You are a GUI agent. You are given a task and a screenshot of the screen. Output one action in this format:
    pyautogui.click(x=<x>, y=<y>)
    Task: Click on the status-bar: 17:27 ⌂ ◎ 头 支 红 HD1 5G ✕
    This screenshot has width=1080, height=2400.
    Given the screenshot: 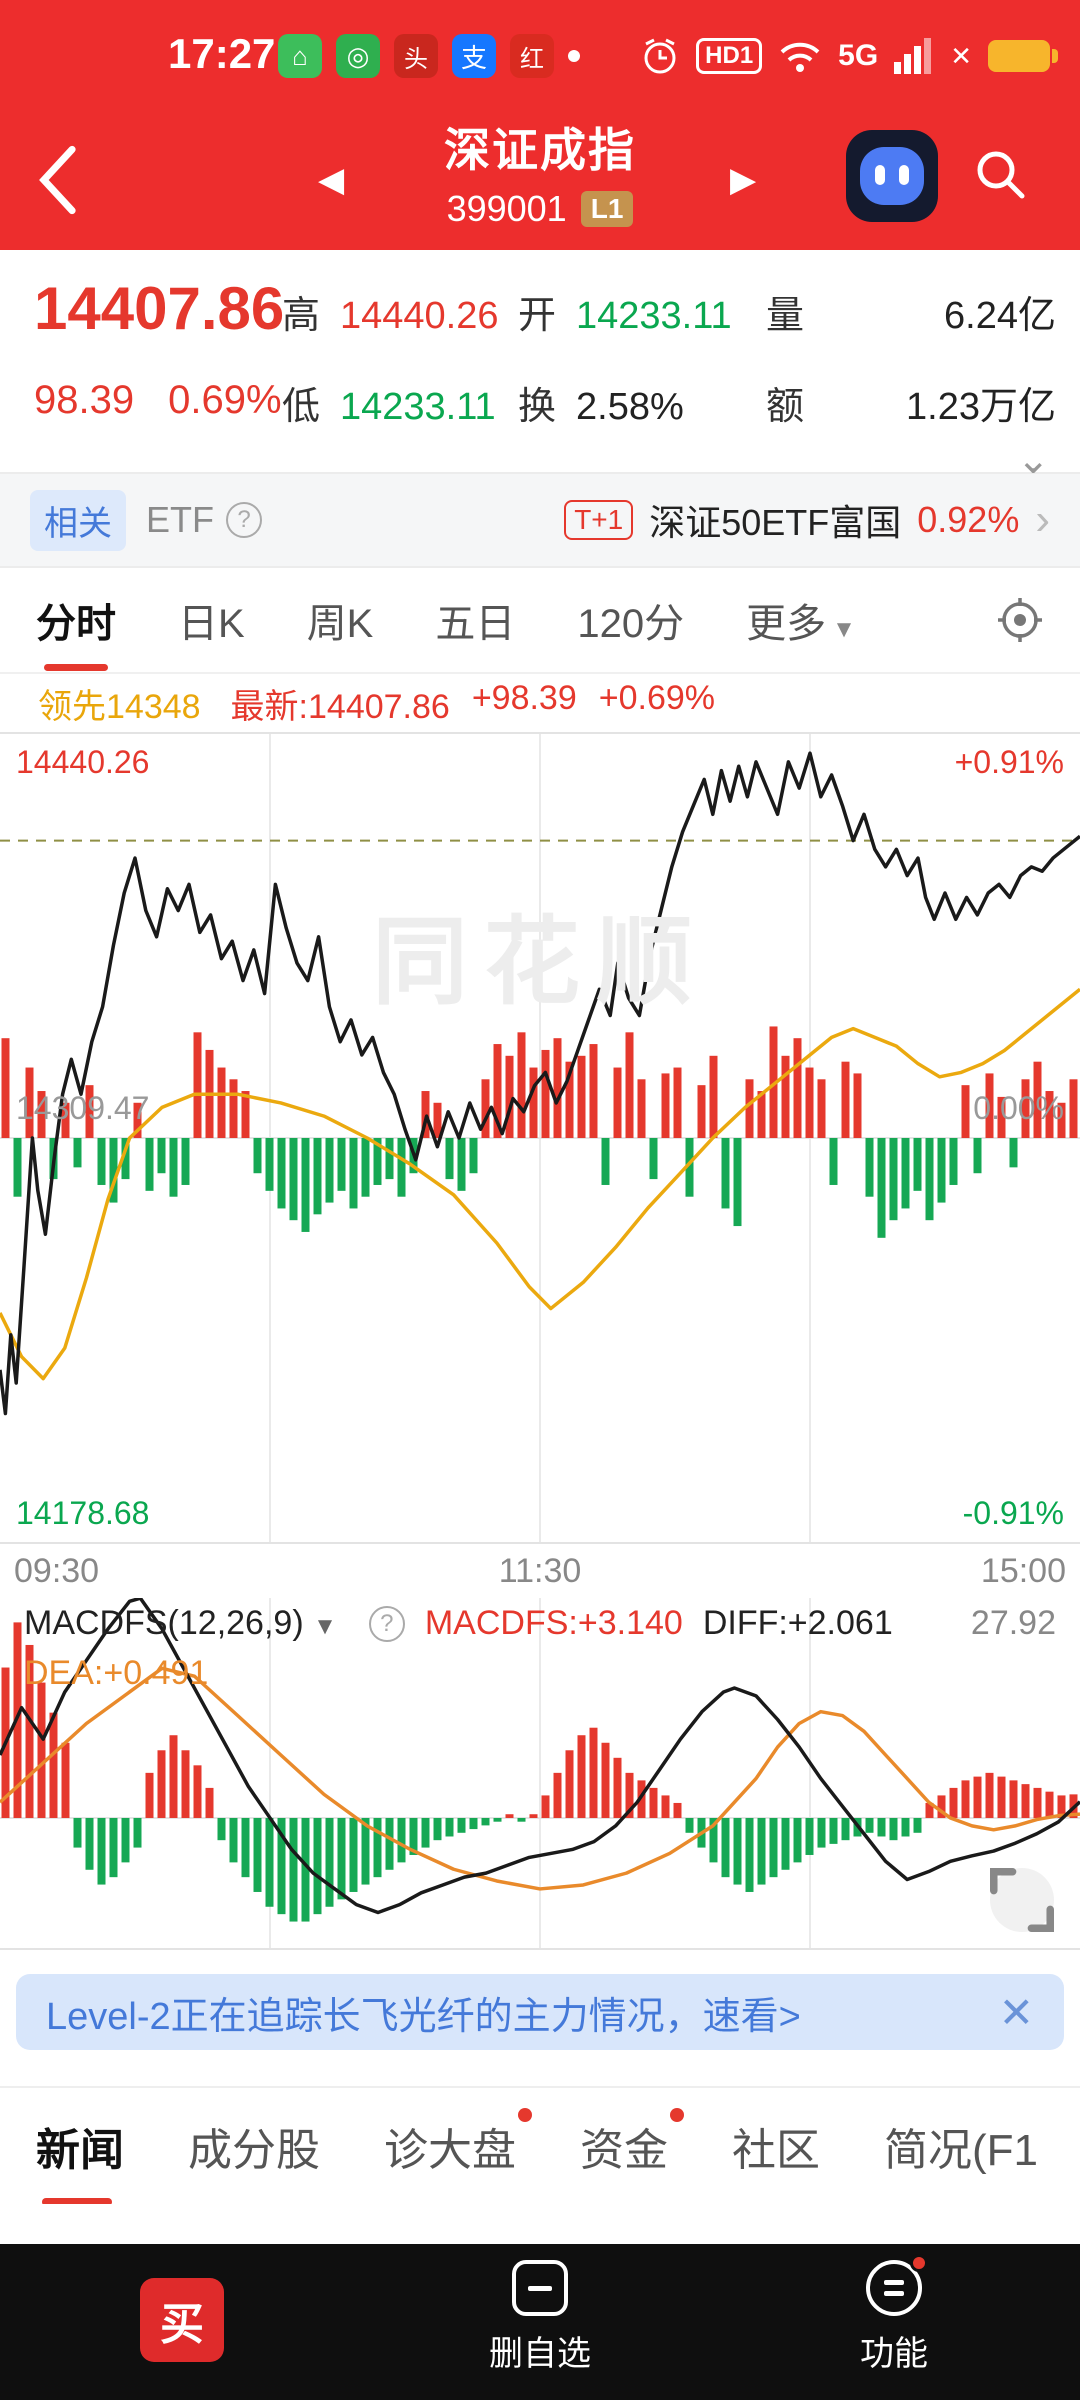 What is the action you would take?
    pyautogui.click(x=540, y=56)
    